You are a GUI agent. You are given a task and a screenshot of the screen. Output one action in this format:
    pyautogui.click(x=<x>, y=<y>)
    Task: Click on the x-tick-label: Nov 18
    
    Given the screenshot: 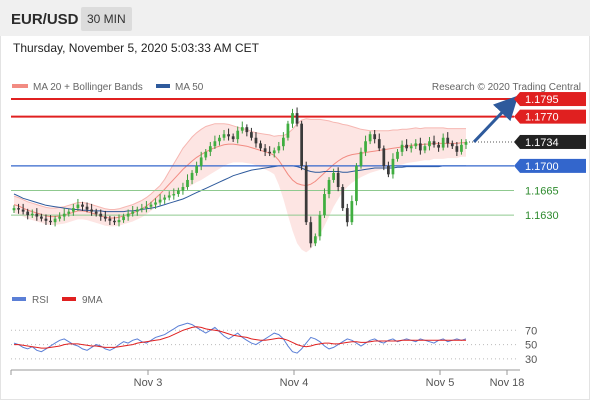 What is the action you would take?
    pyautogui.click(x=507, y=383)
    